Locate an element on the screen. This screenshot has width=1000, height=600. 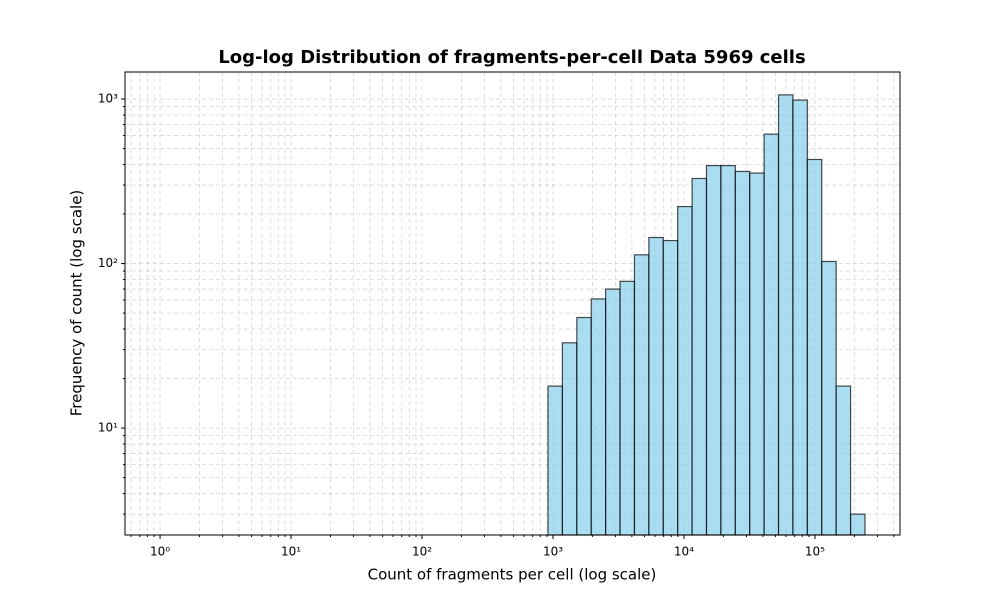
x-tick-label: 10³ is located at coordinates (553, 552).